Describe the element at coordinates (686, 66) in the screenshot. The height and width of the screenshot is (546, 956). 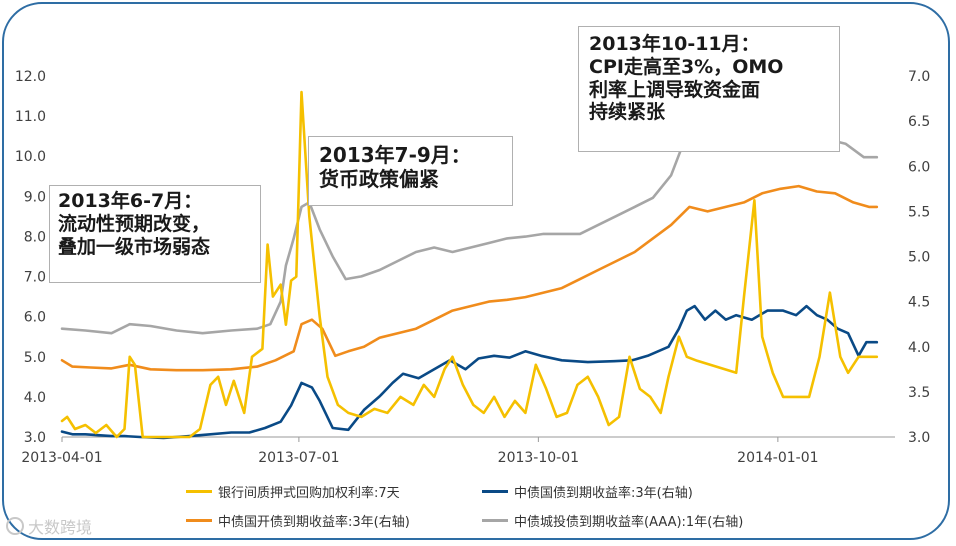
I see `annotation-line: CPI走高至3%，OMO` at that location.